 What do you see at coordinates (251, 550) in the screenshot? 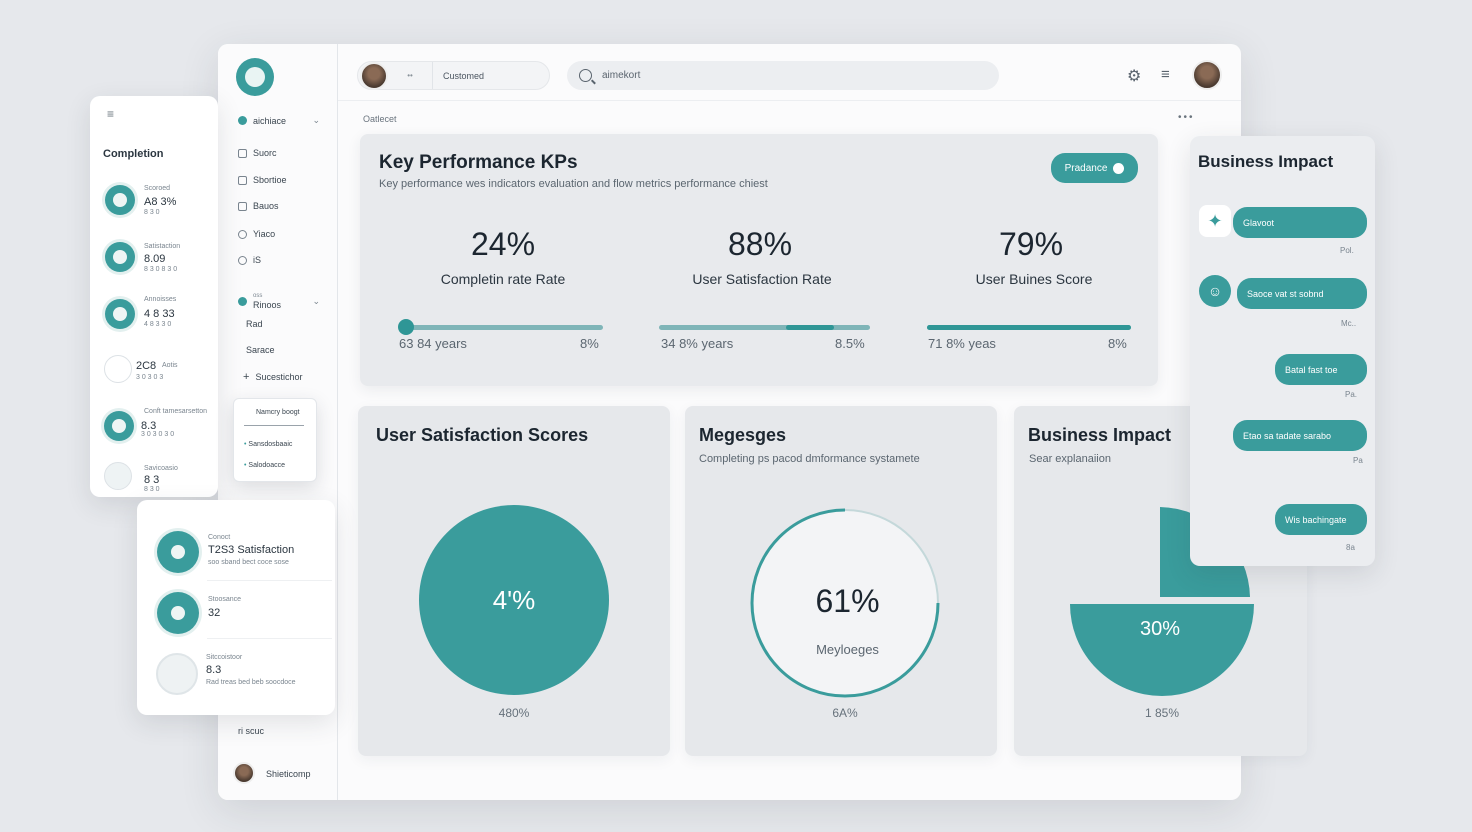
I see `item-value: T2S3 Satisfaction` at bounding box center [251, 550].